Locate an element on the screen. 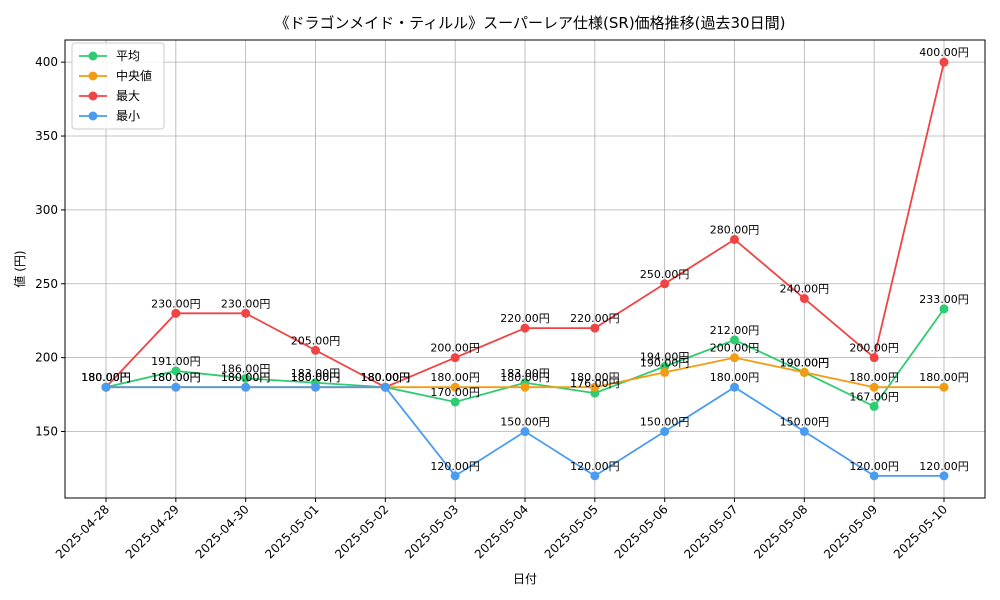 Image resolution: width=1000 pixels, height=600 pixels. y-tick-label: 150 is located at coordinates (46, 432).